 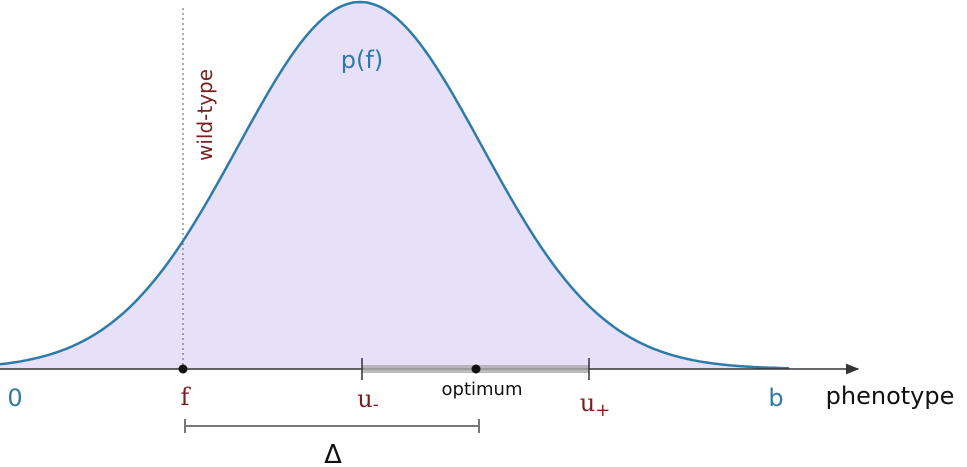 What do you see at coordinates (602, 410) in the screenshot?
I see `u-plus-subscript: +` at bounding box center [602, 410].